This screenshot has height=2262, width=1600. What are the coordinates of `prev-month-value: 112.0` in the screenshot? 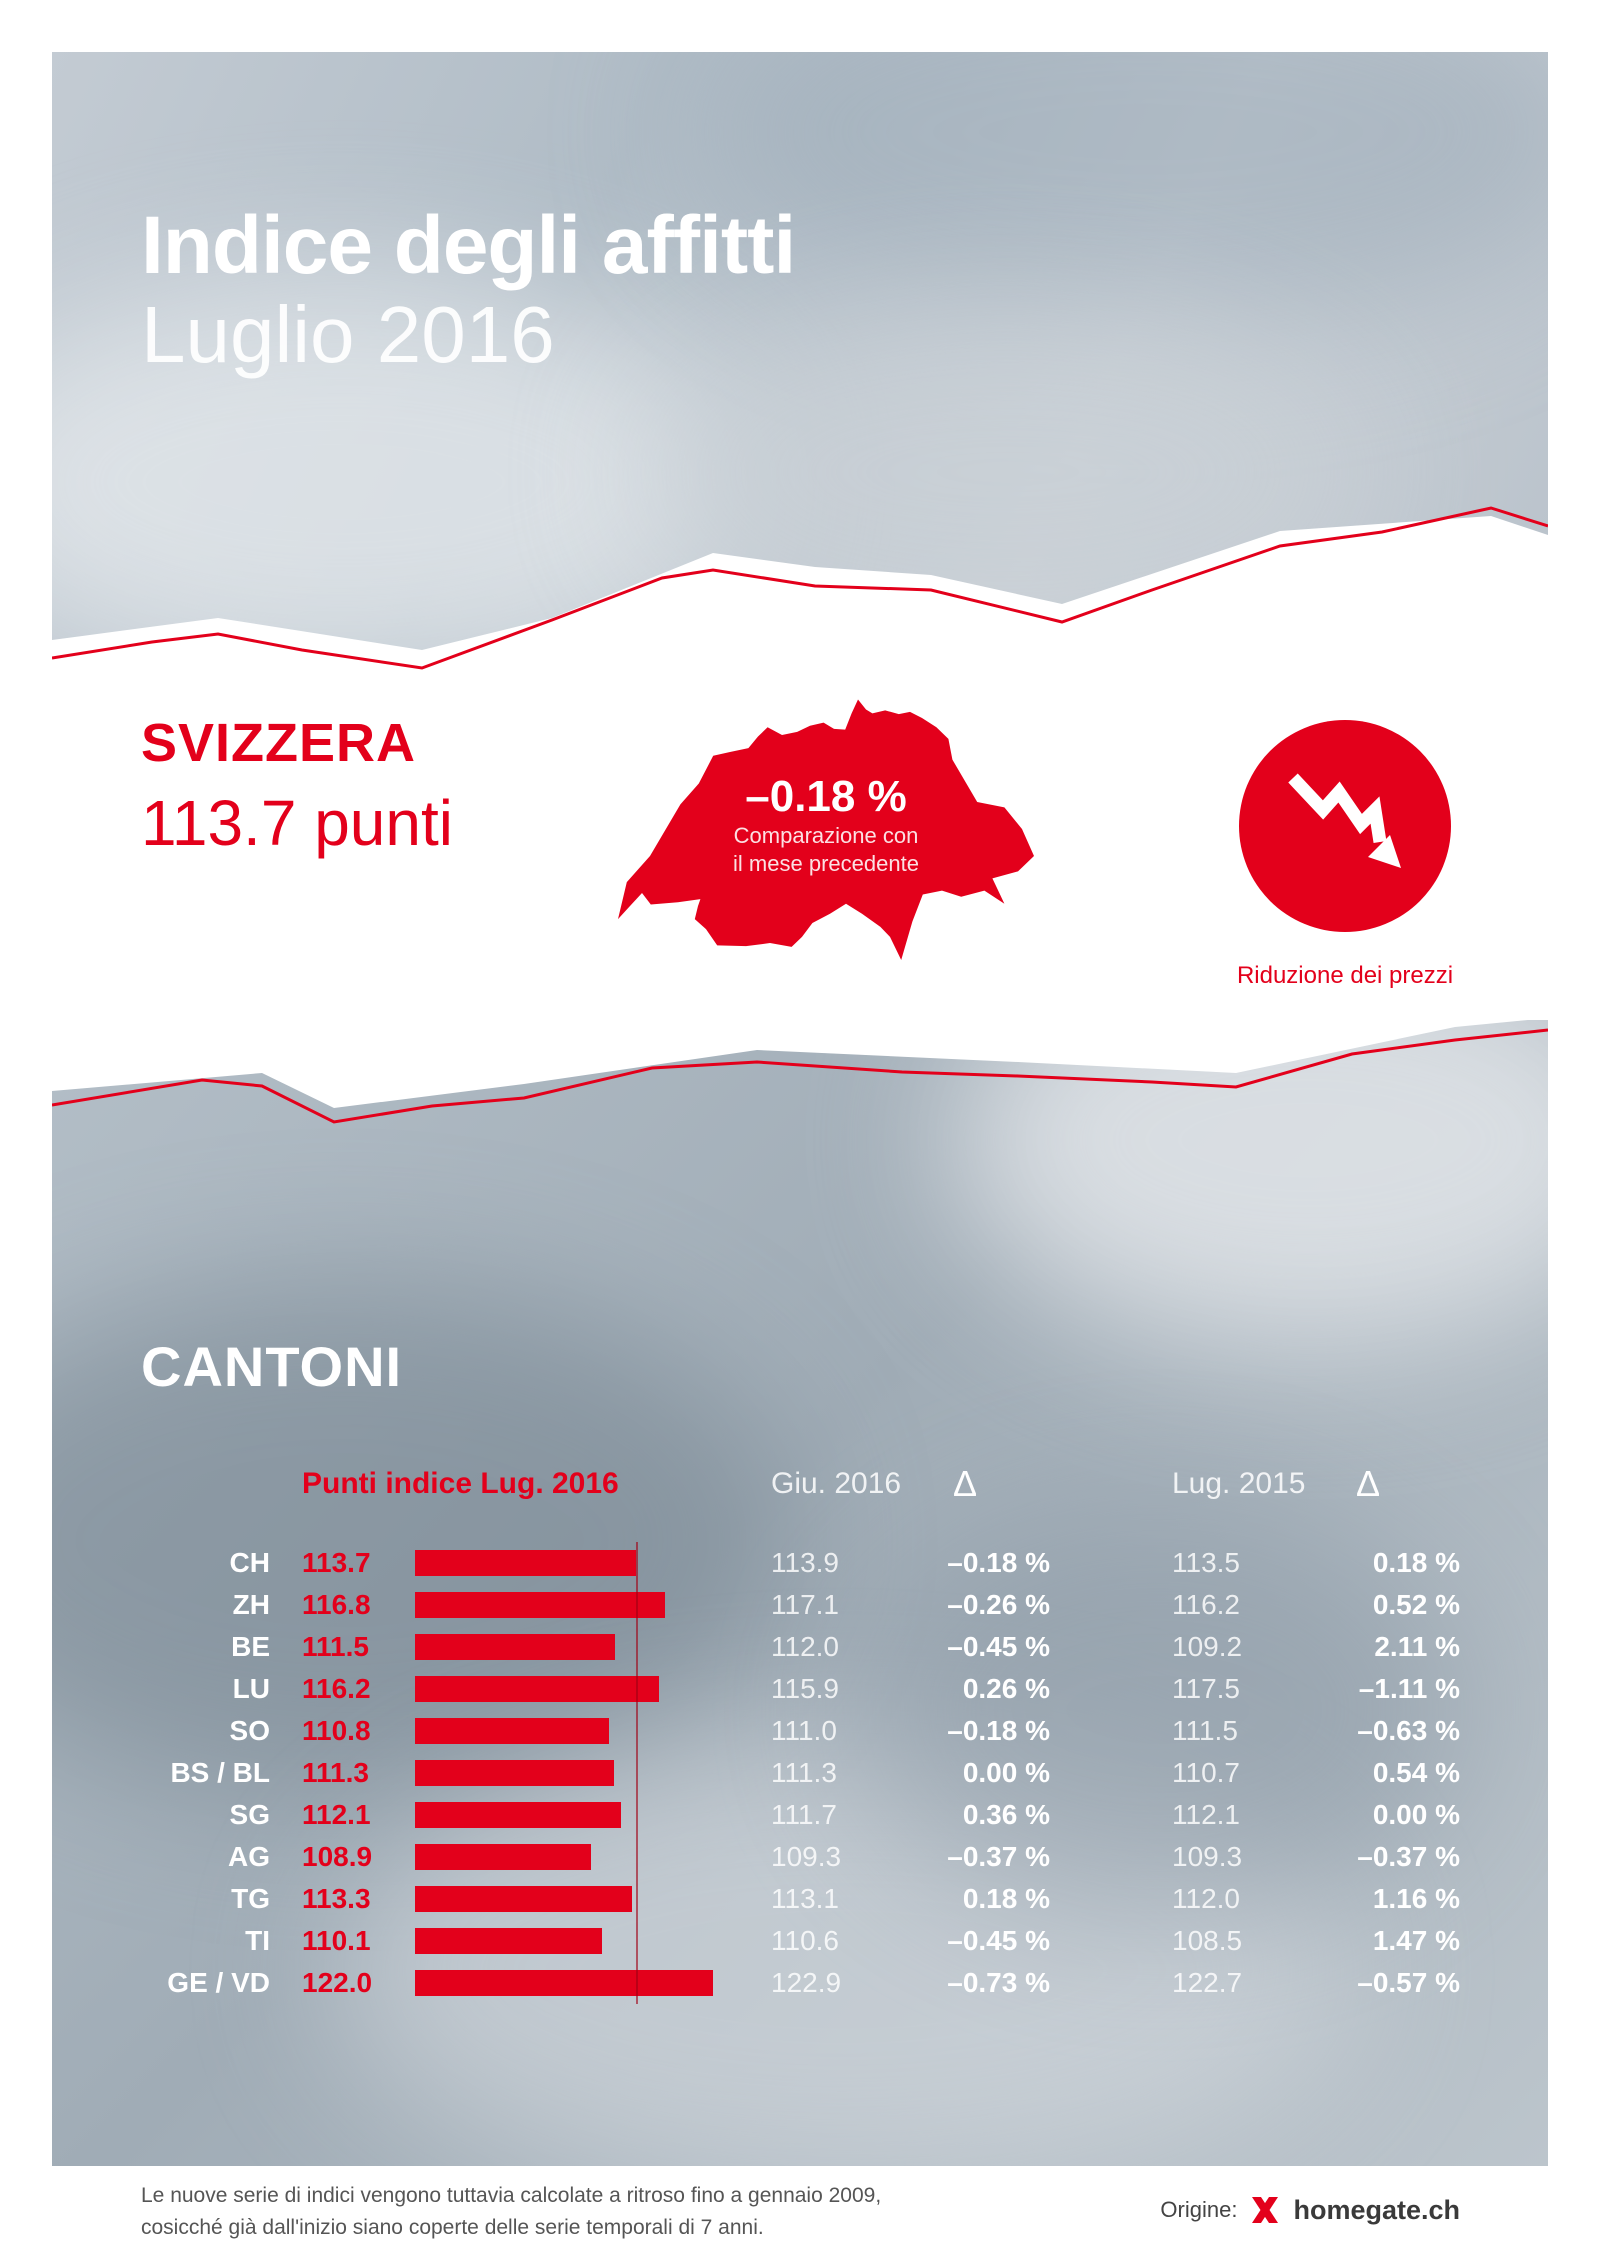 It's located at (805, 1646).